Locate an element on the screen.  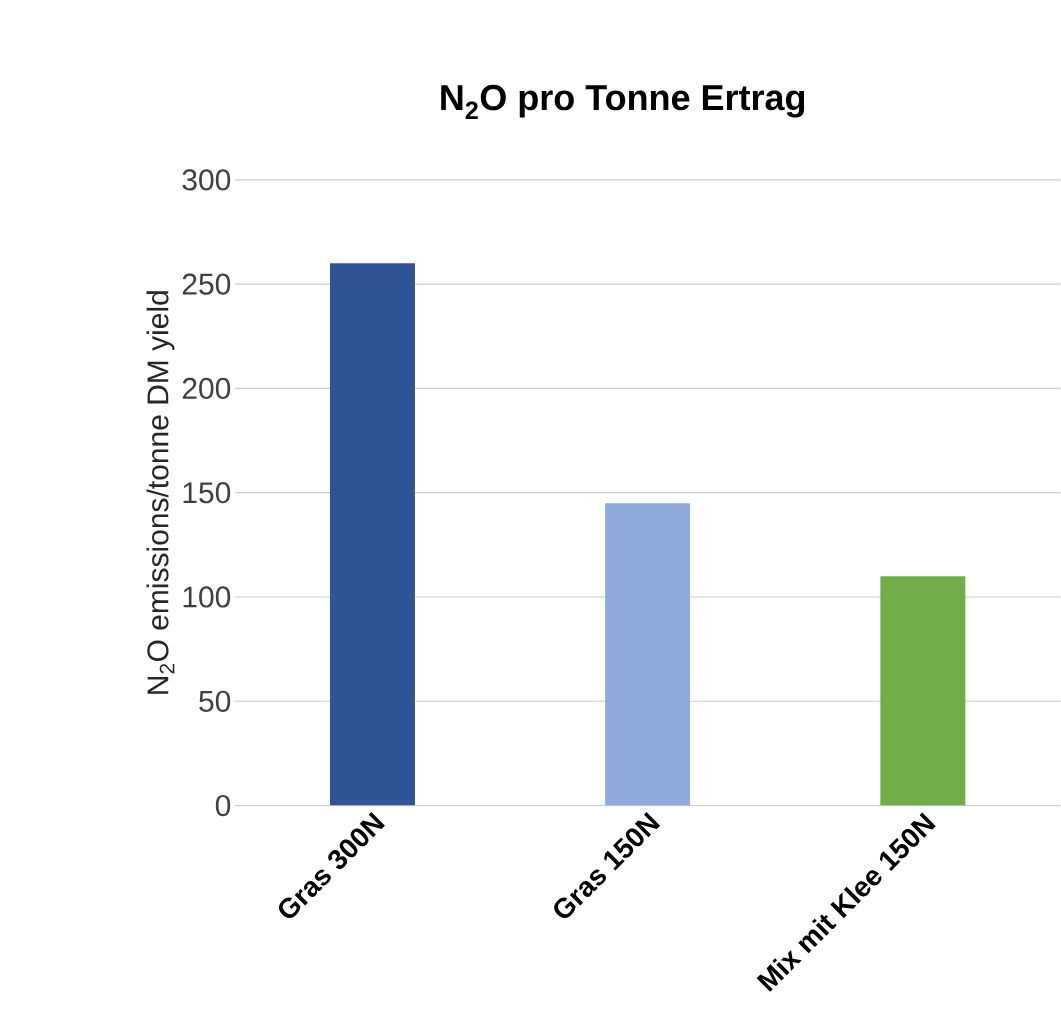
chart-title: N$_{2}$O pro Tonne Ertrag is located at coordinates (623, 101).